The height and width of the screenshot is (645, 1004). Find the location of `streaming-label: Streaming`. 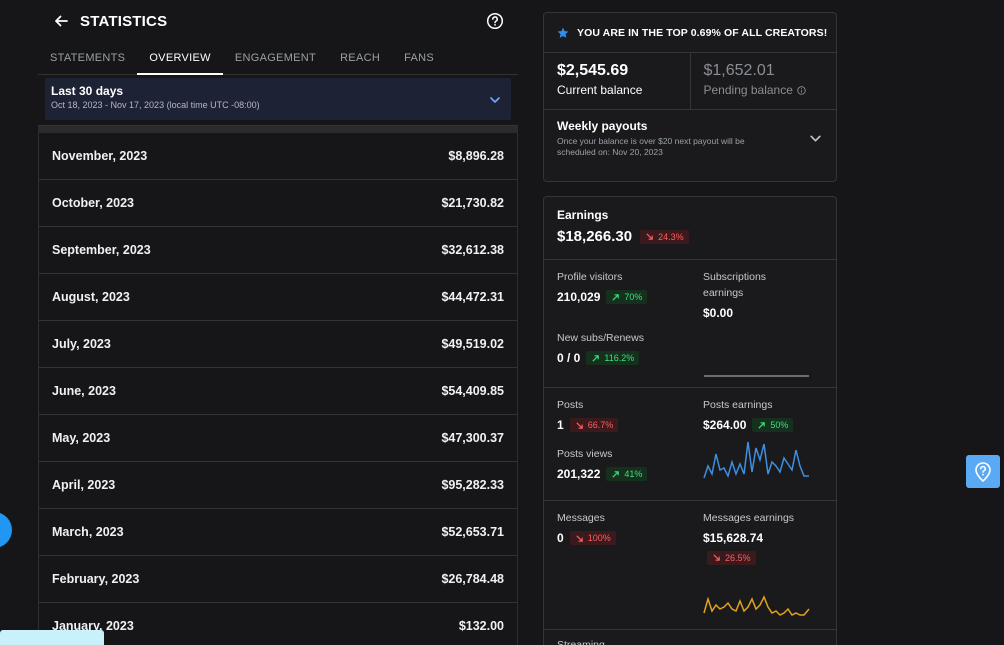

streaming-label: Streaming is located at coordinates (581, 642).